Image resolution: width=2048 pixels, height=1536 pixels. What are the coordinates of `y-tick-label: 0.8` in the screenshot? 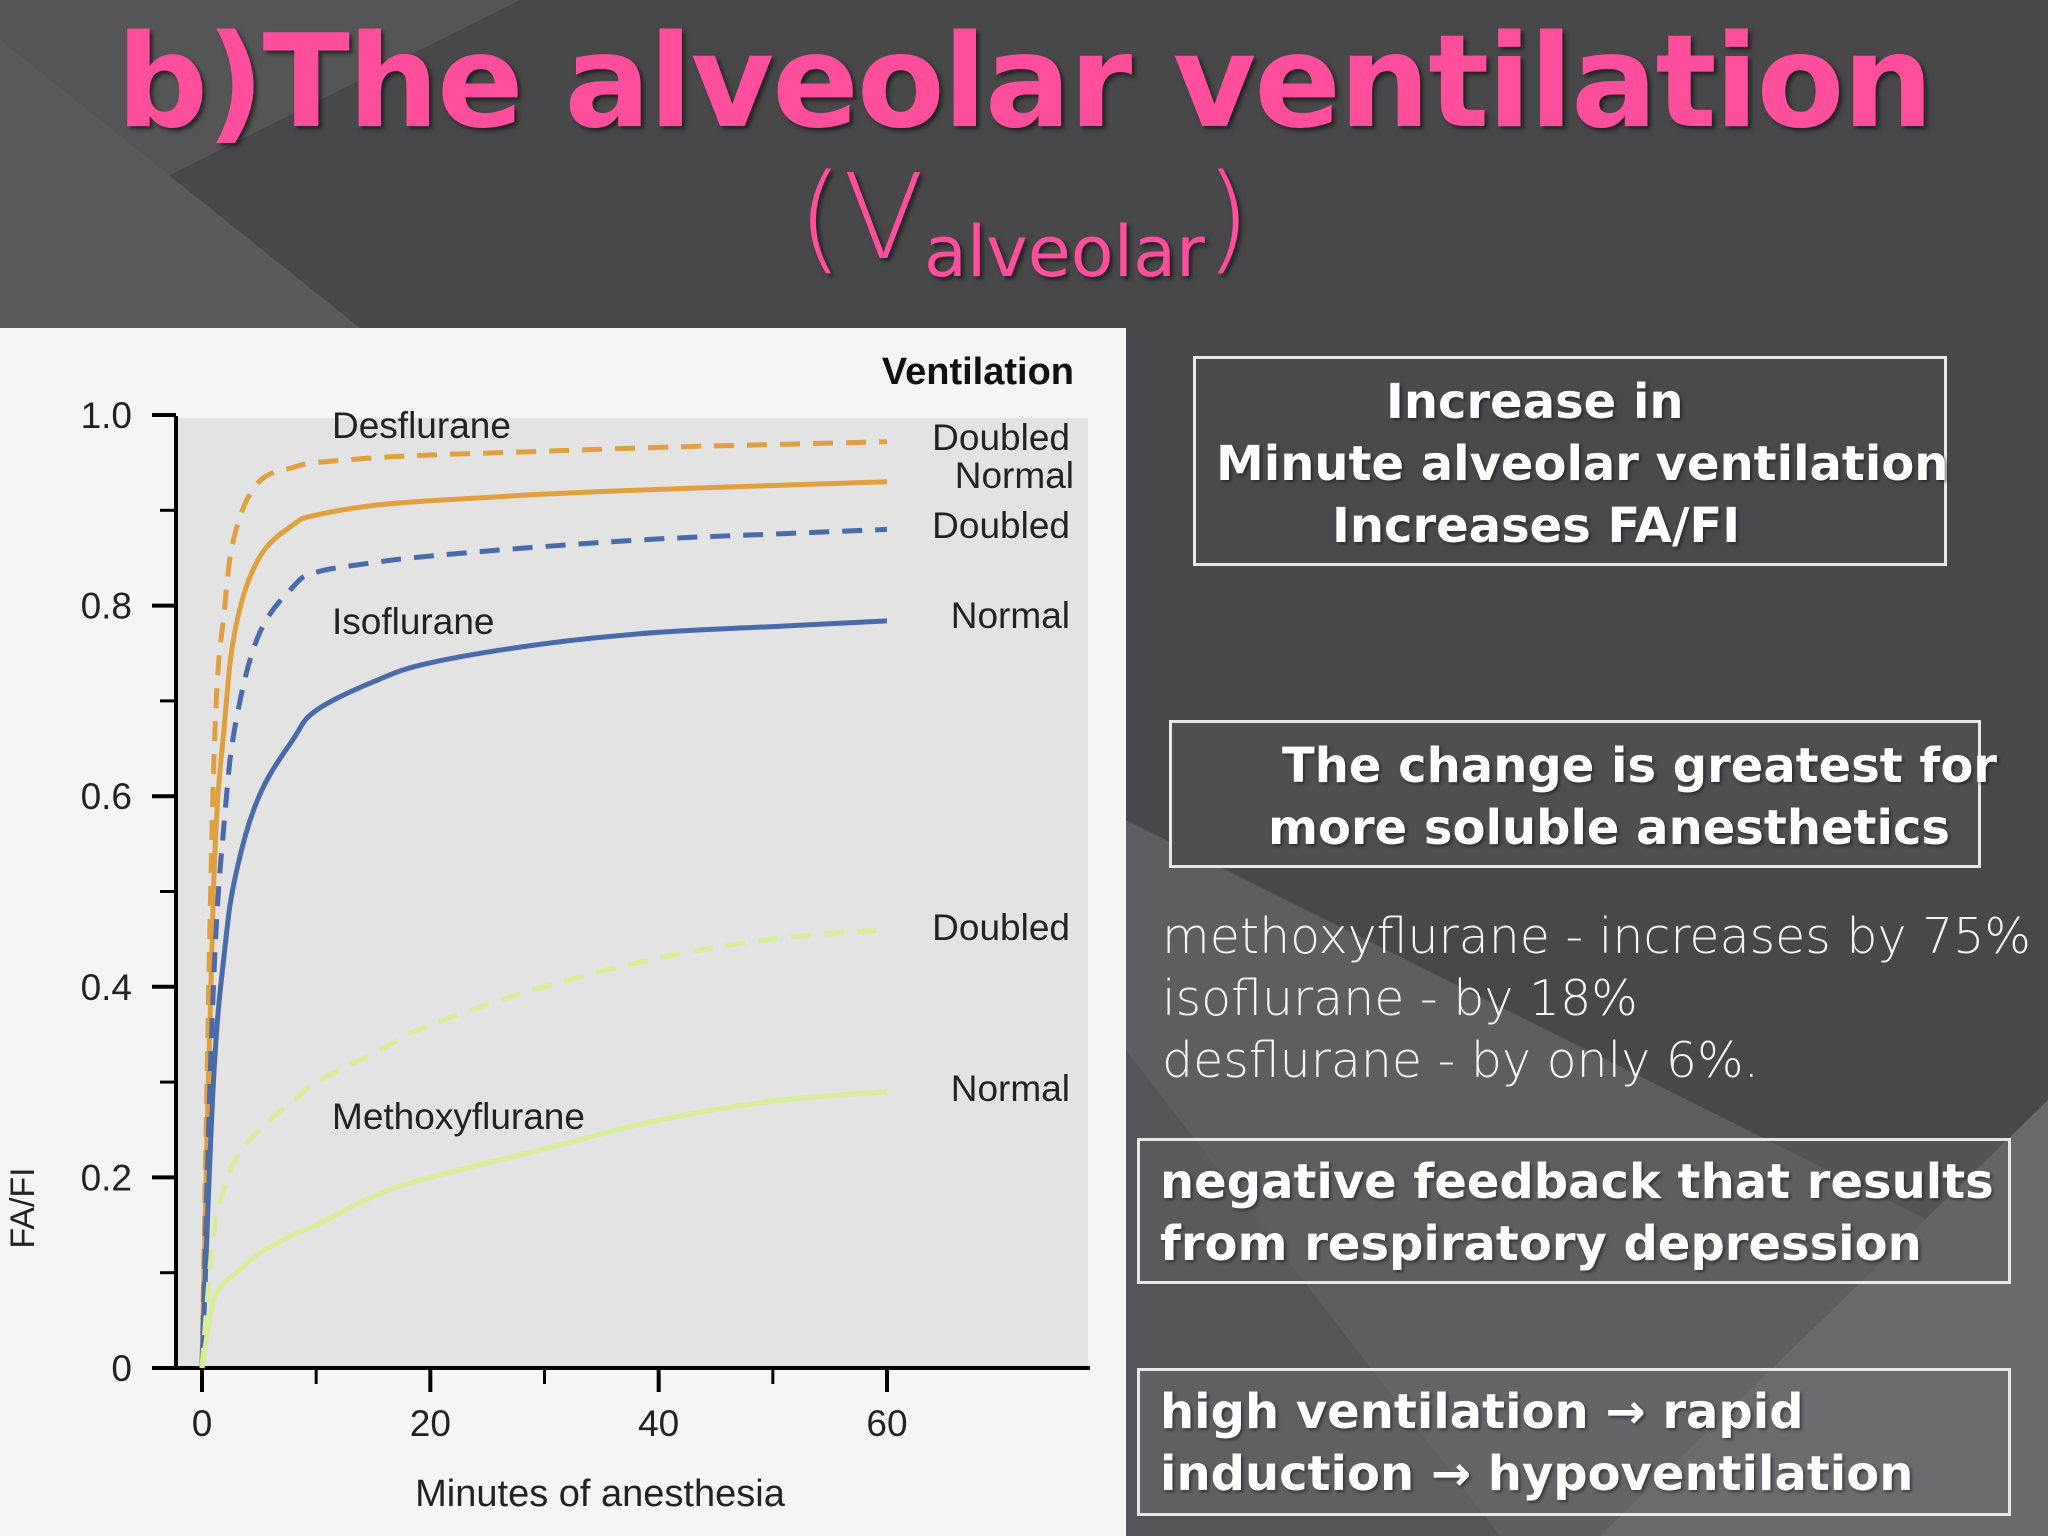 It's located at (106, 606).